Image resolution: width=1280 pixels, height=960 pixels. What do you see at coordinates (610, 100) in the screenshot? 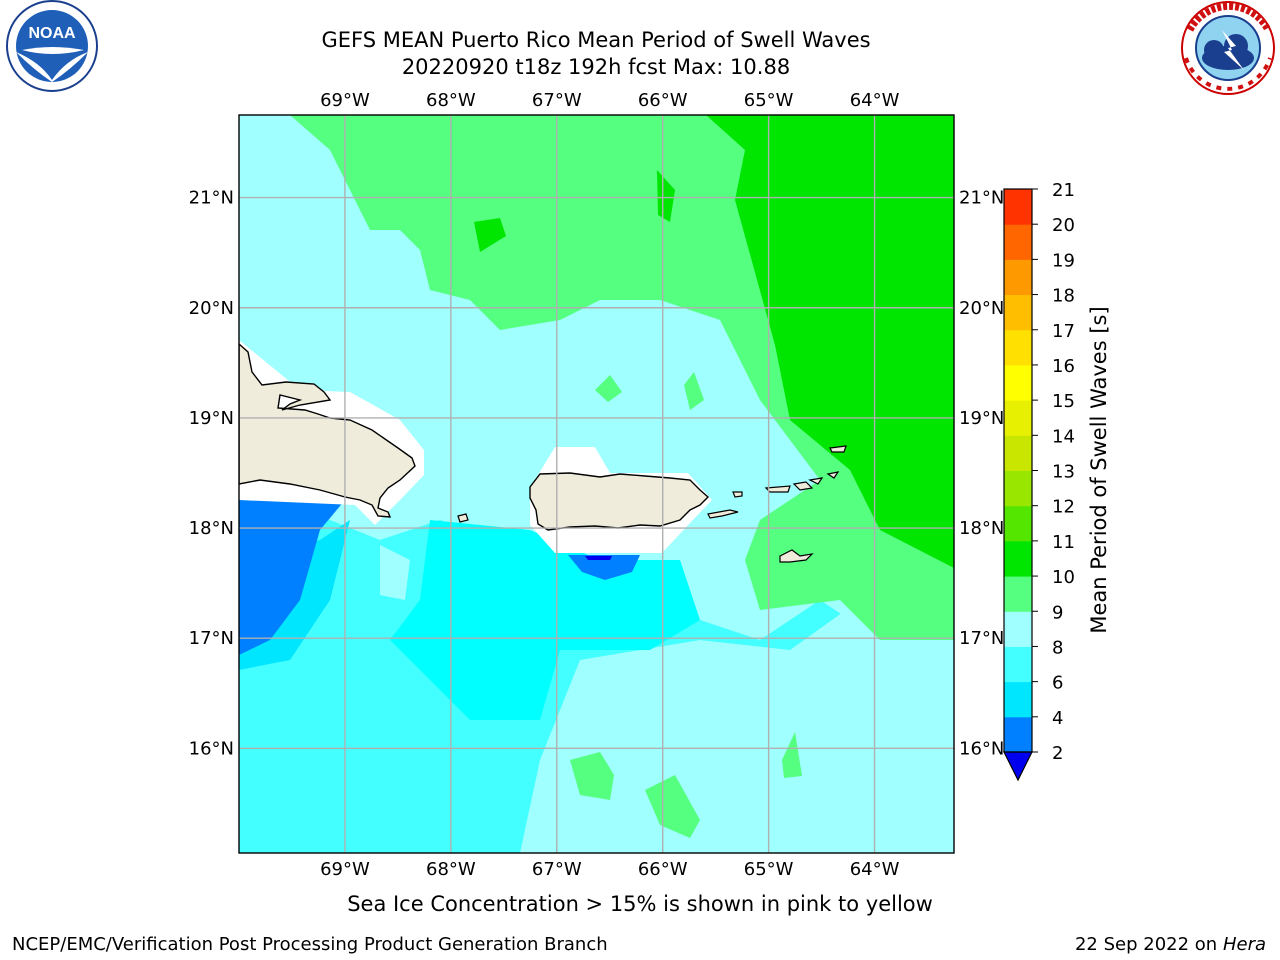
I see `lon-ticks-top: 69°W 68°W 67°W 66°W 65°W 64°W` at bounding box center [610, 100].